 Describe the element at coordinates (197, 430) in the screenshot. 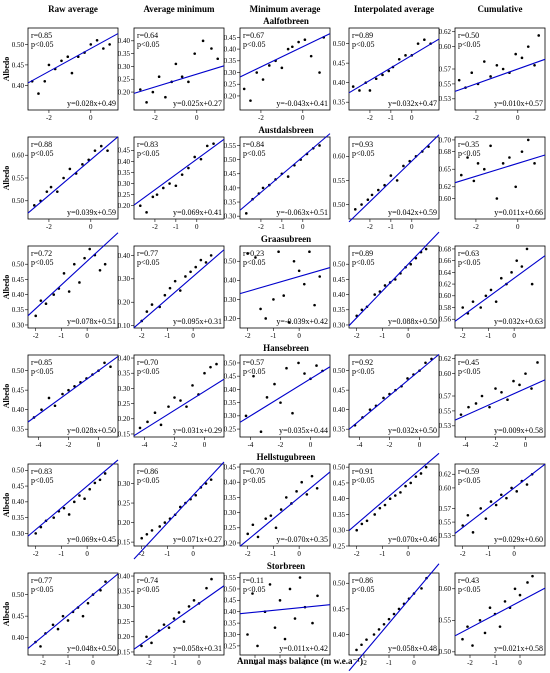

I see `regression-equation: y=0.031x+0.29` at that location.